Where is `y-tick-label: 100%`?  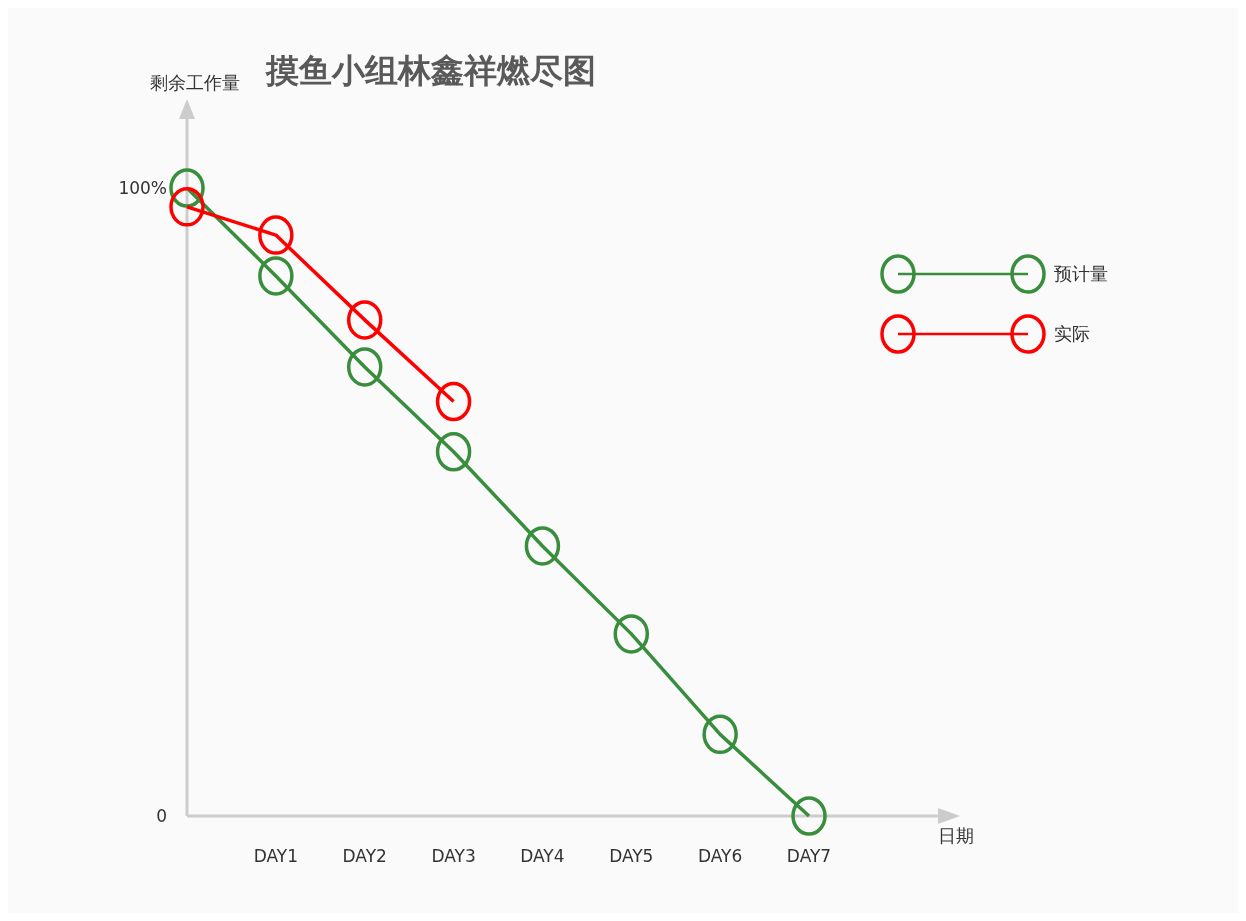 y-tick-label: 100% is located at coordinates (142, 188).